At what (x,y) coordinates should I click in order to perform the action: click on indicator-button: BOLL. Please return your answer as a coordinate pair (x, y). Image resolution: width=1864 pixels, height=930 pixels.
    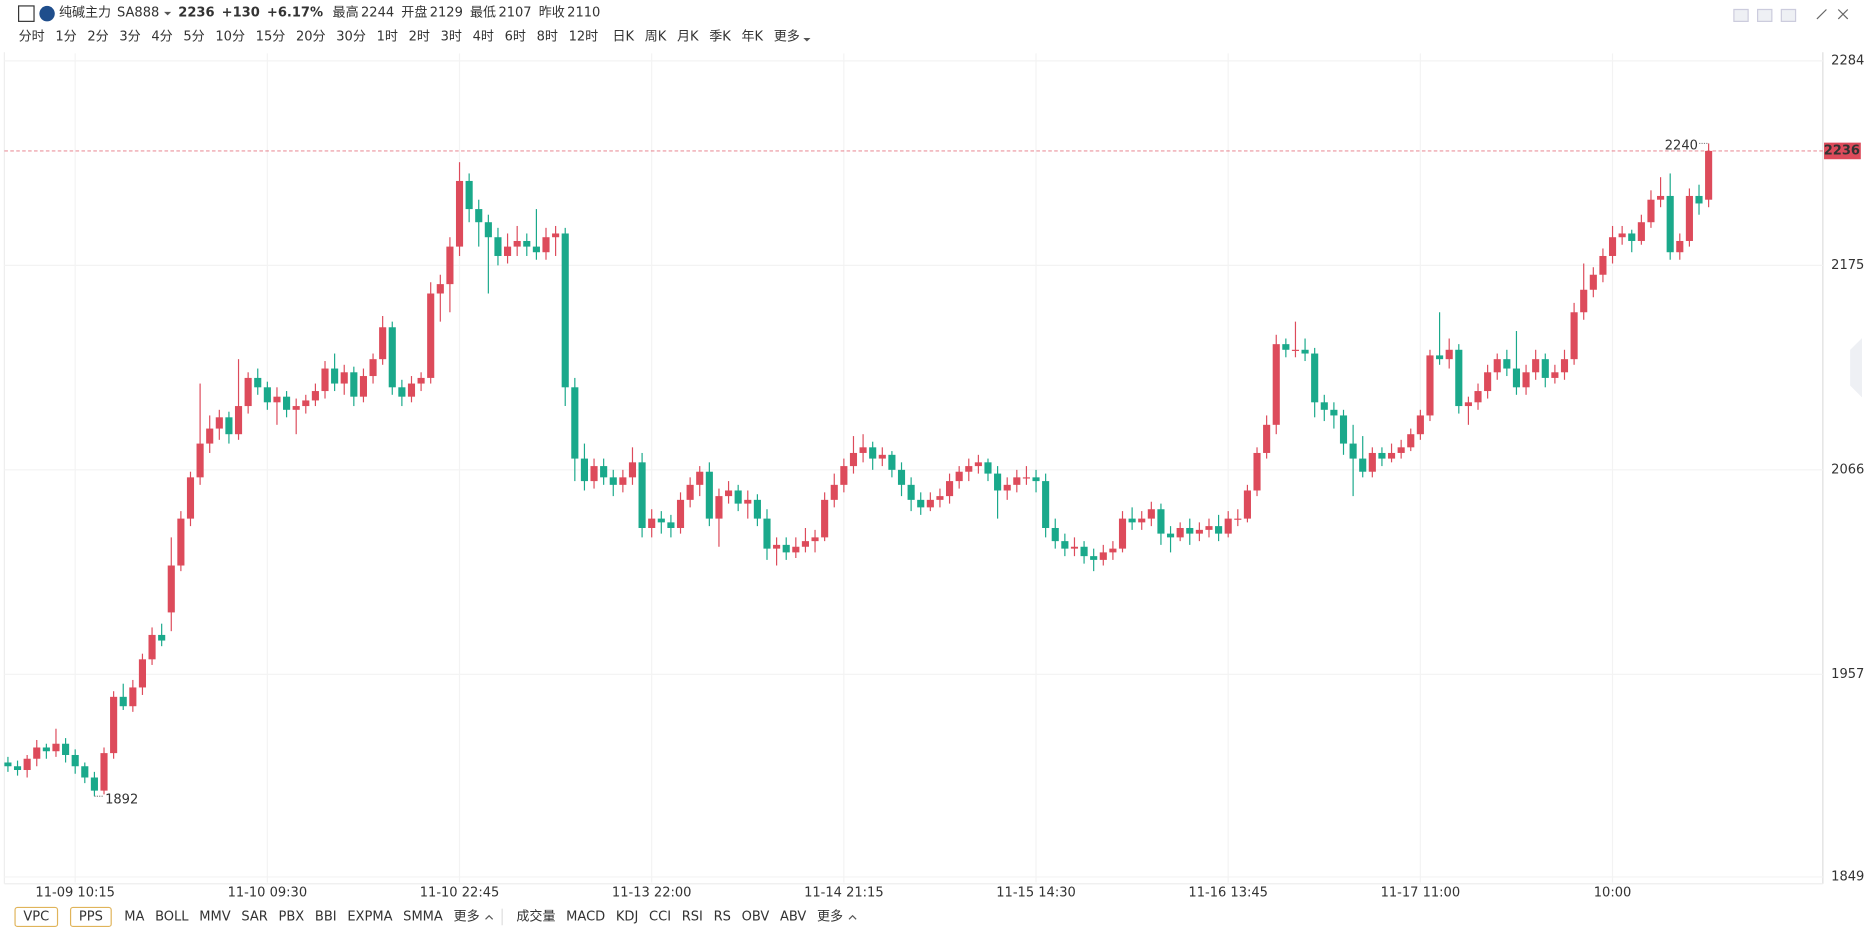
    Looking at the image, I should click on (172, 916).